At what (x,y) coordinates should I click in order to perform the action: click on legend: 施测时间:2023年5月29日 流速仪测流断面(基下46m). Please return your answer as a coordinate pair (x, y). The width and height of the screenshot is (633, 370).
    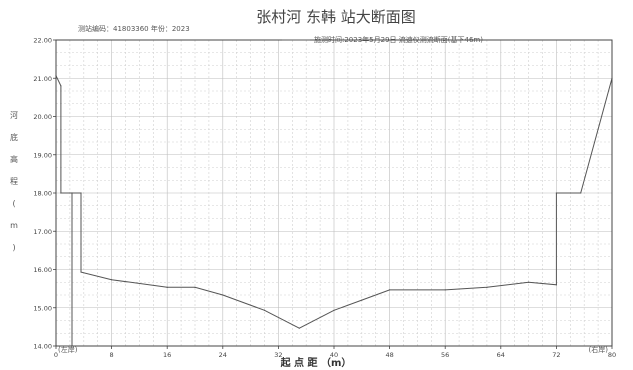
    Looking at the image, I should click on (382, 39).